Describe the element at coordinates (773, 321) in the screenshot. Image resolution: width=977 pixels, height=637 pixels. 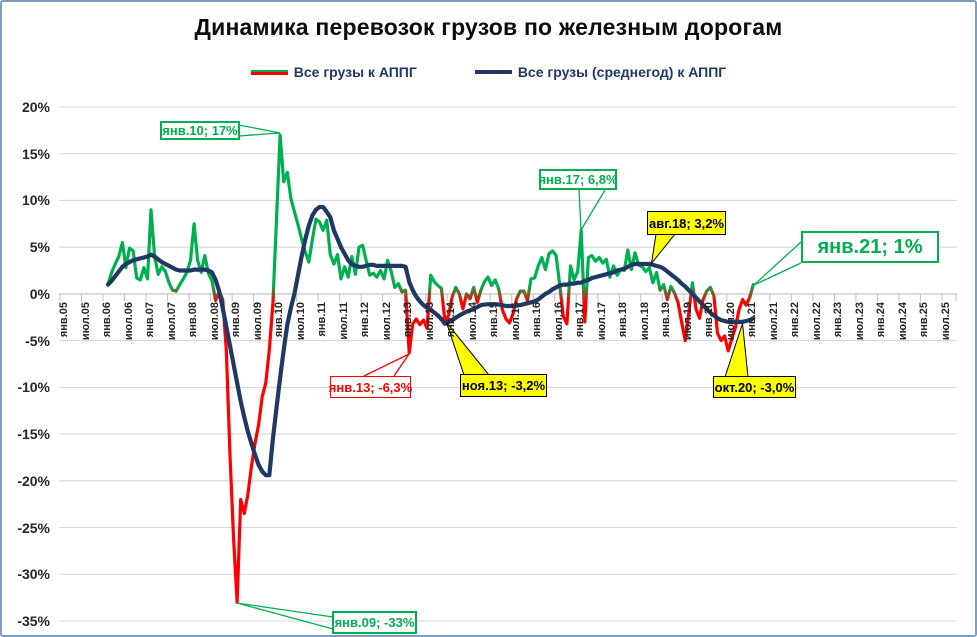
I see `x-axis-label: июл.21` at that location.